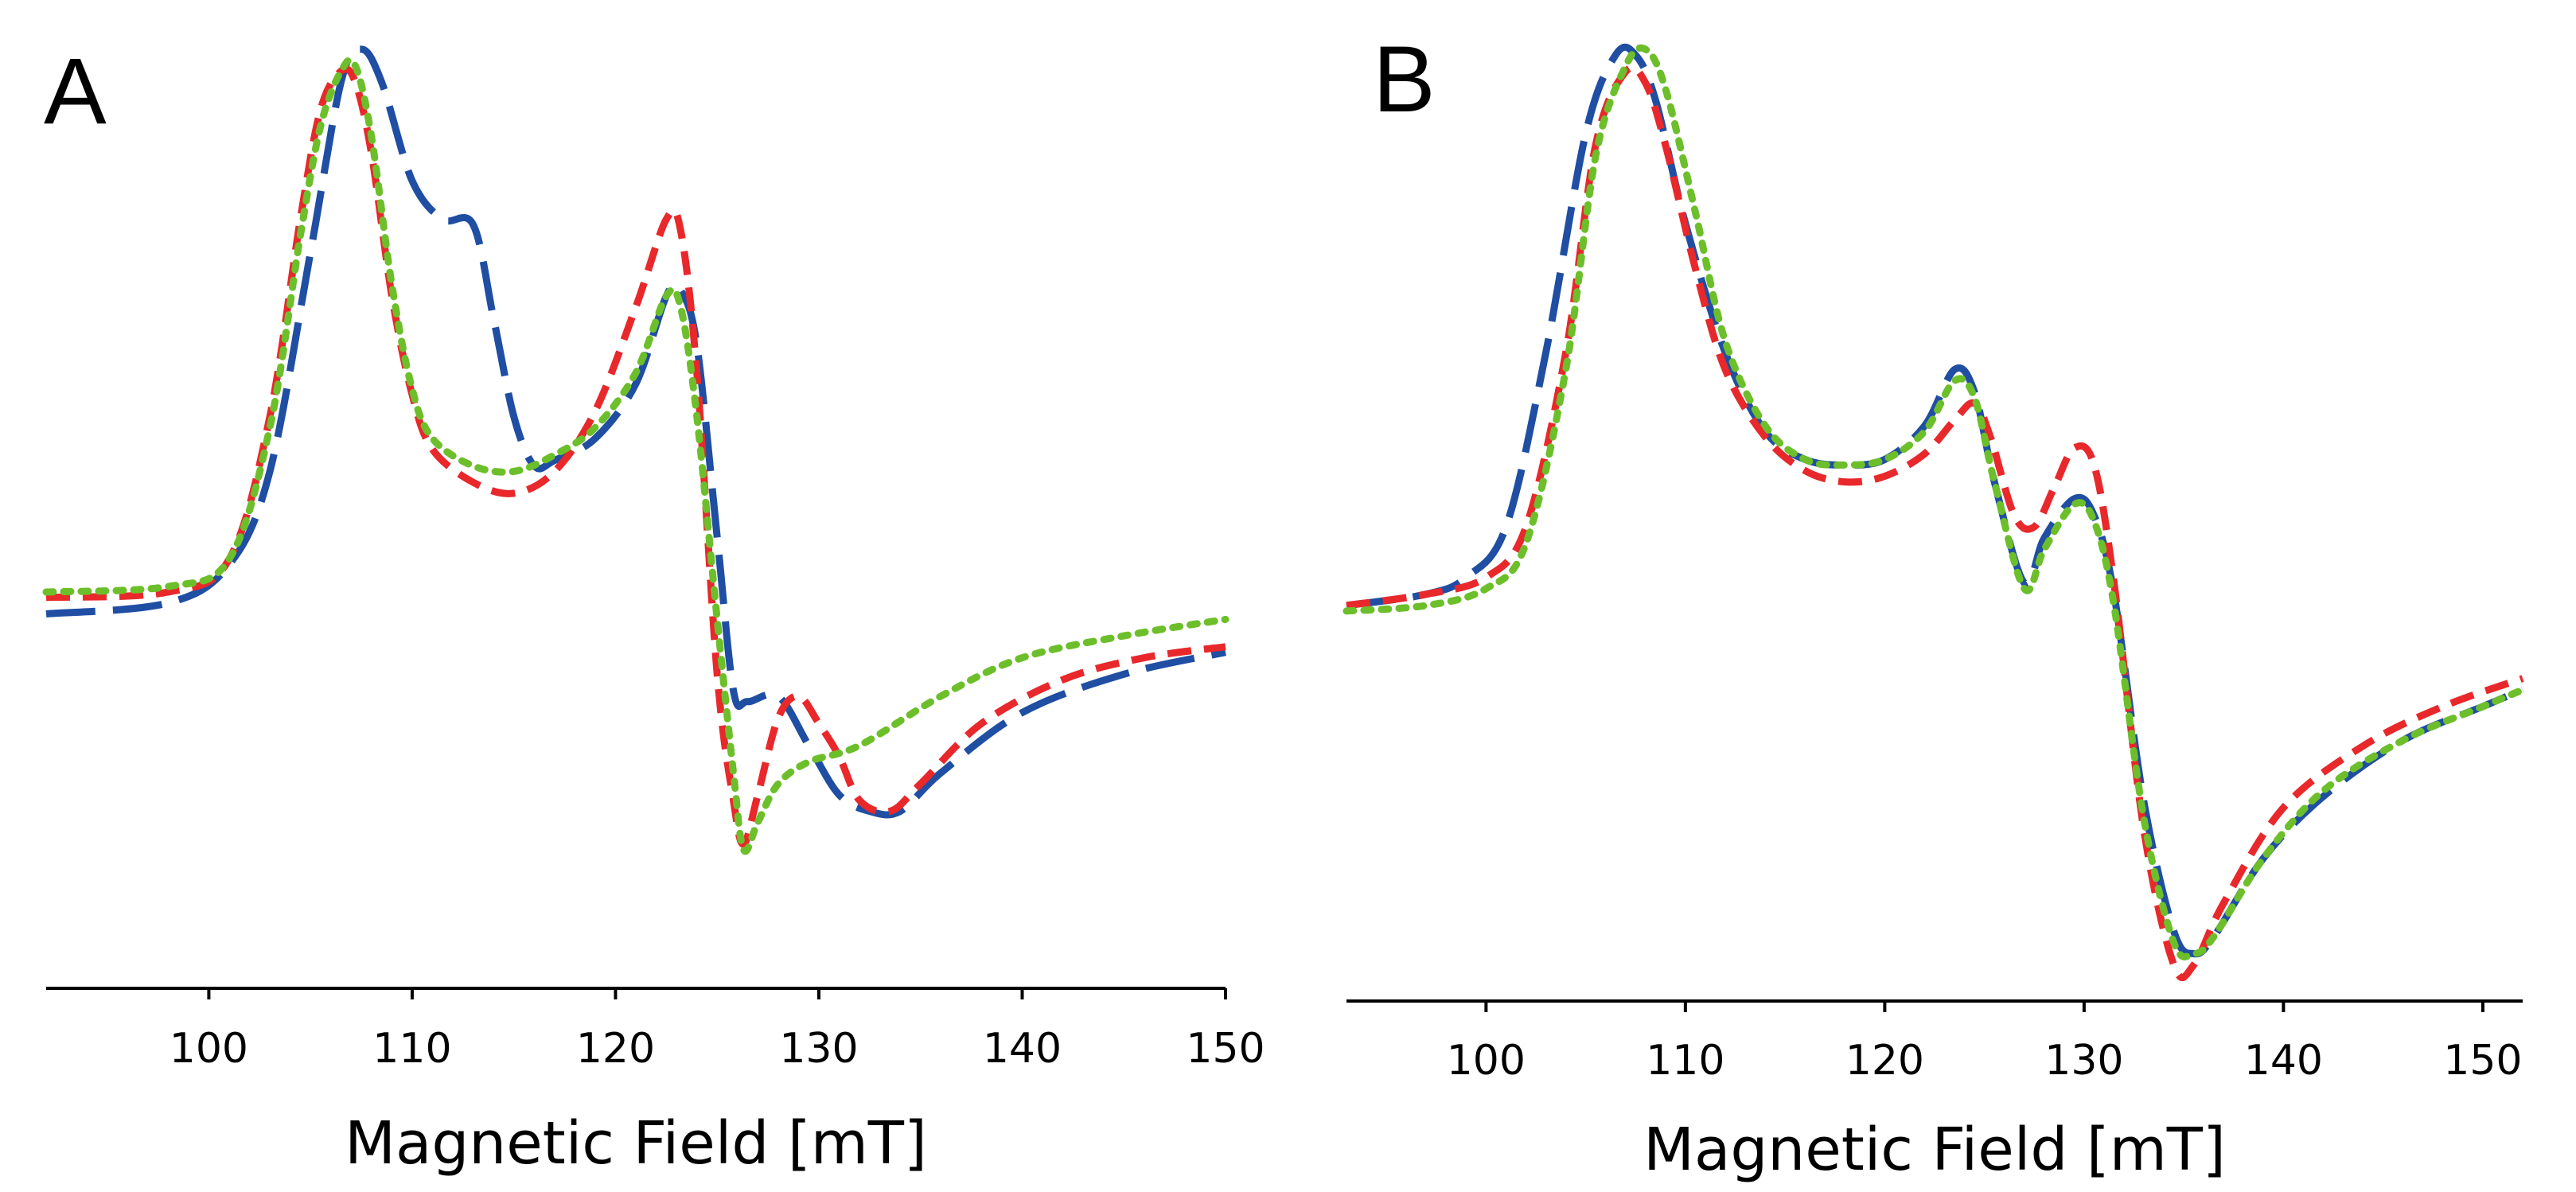 The image size is (2576, 1192). What do you see at coordinates (1225, 1049) in the screenshot?
I see `panel-a-x-tick-label-150: 150` at bounding box center [1225, 1049].